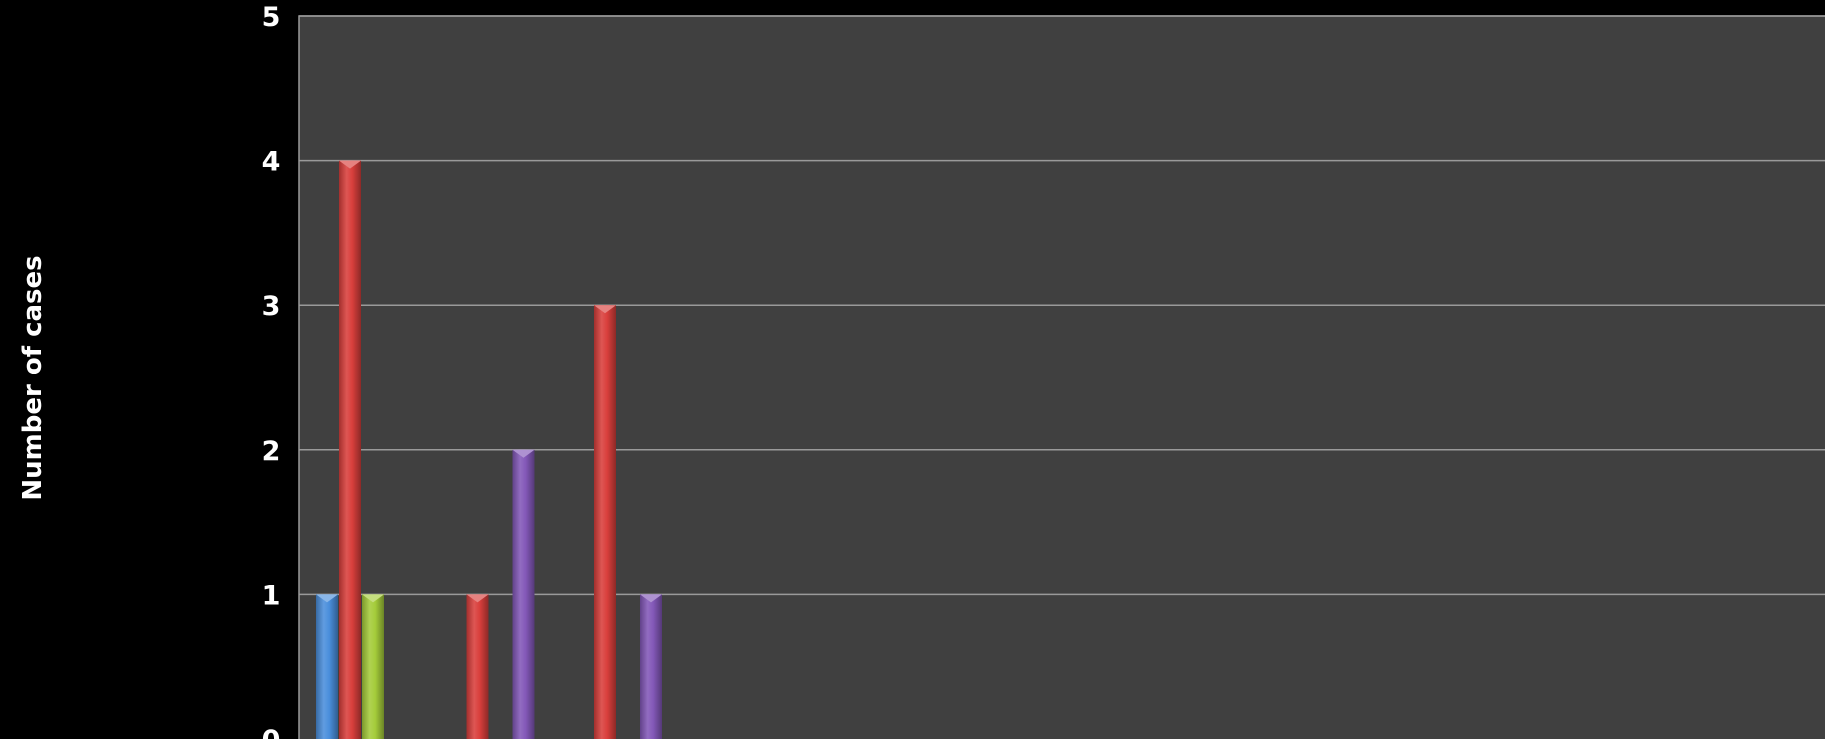 Image resolution: width=1825 pixels, height=739 pixels. What do you see at coordinates (271, 162) in the screenshot?
I see `y-tick-label: 4` at bounding box center [271, 162].